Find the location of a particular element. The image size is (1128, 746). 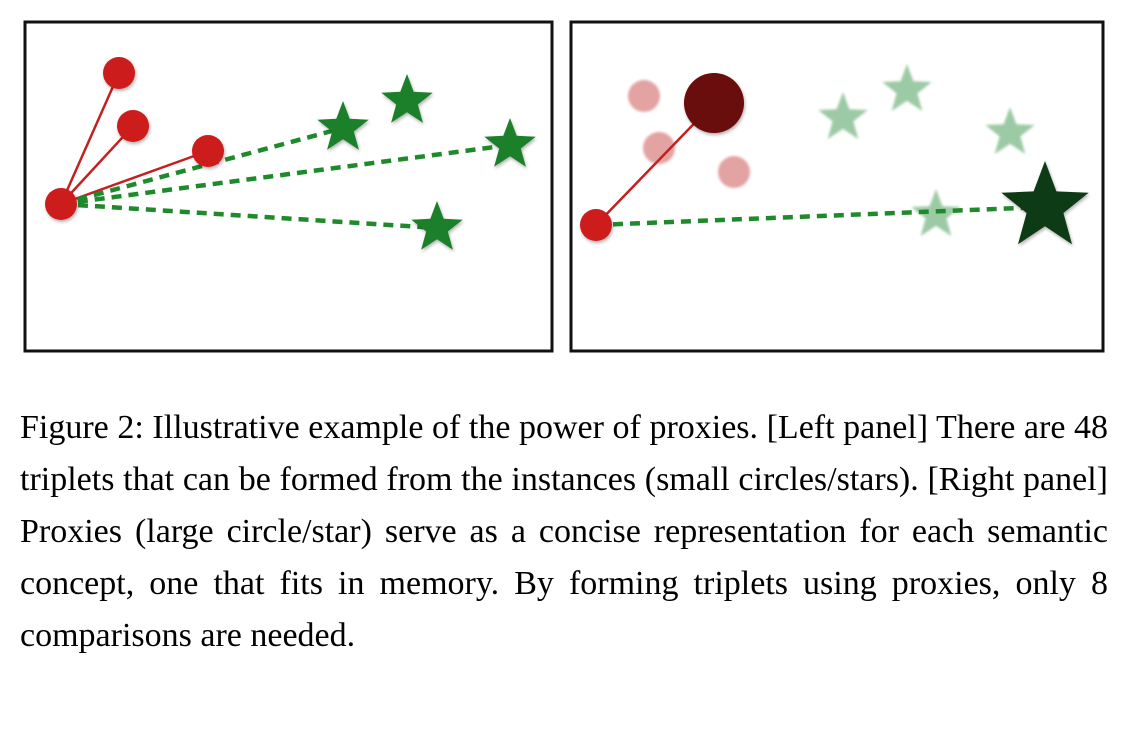

right-link-proxy-star is located at coordinates (820, 216).